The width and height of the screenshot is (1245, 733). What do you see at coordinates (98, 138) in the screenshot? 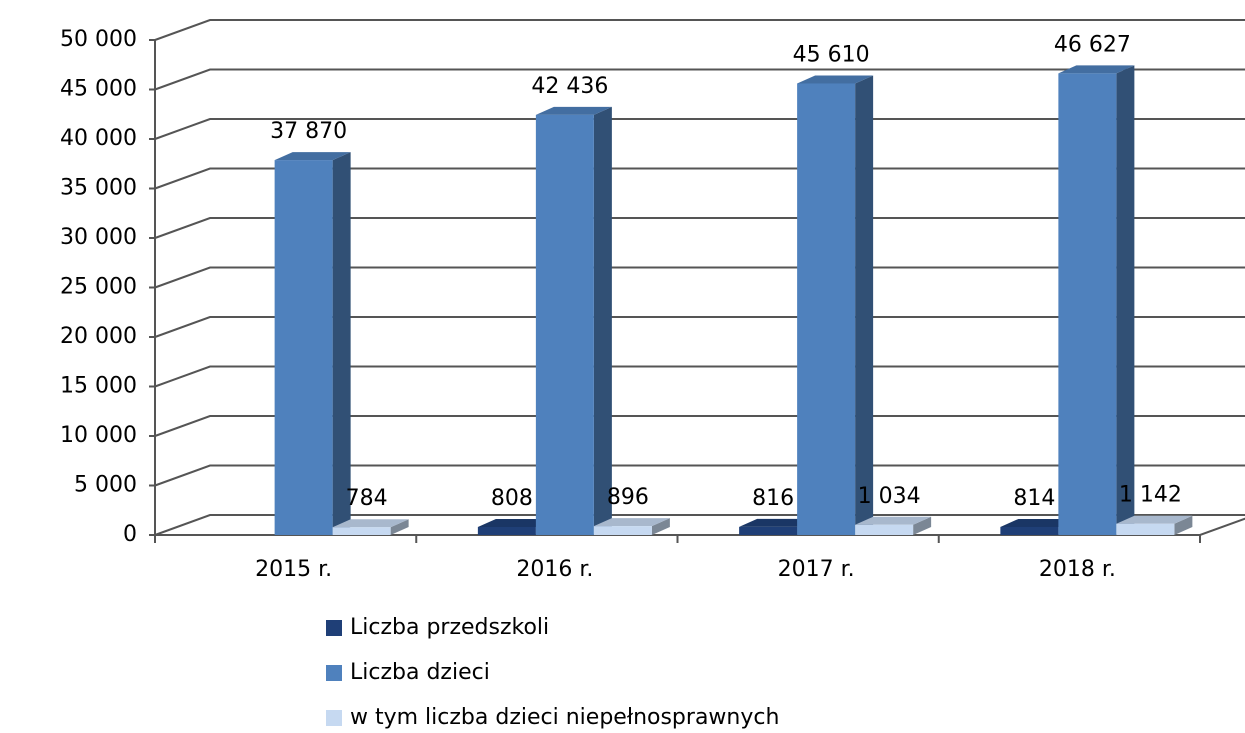
I see `y-tick-label: 40 000` at bounding box center [98, 138].